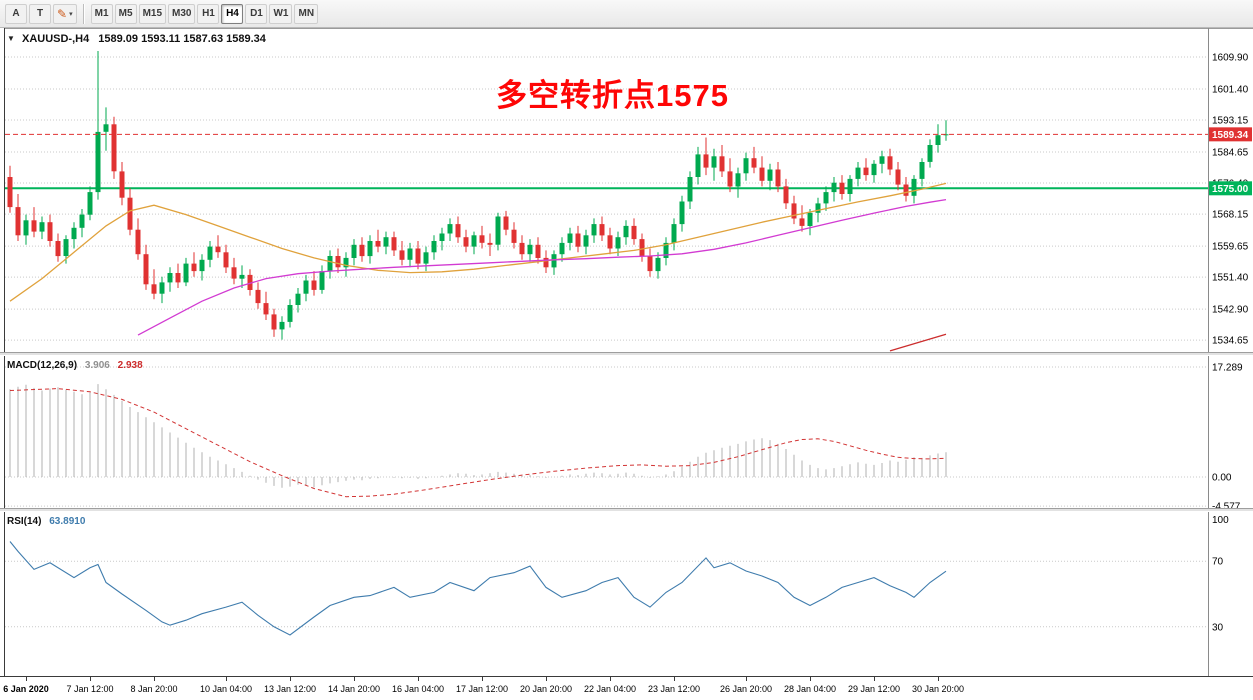 Image resolution: width=1253 pixels, height=700 pixels. What do you see at coordinates (354, 689) in the screenshot?
I see `time-axis-label: 14 Jan 20:00` at bounding box center [354, 689].